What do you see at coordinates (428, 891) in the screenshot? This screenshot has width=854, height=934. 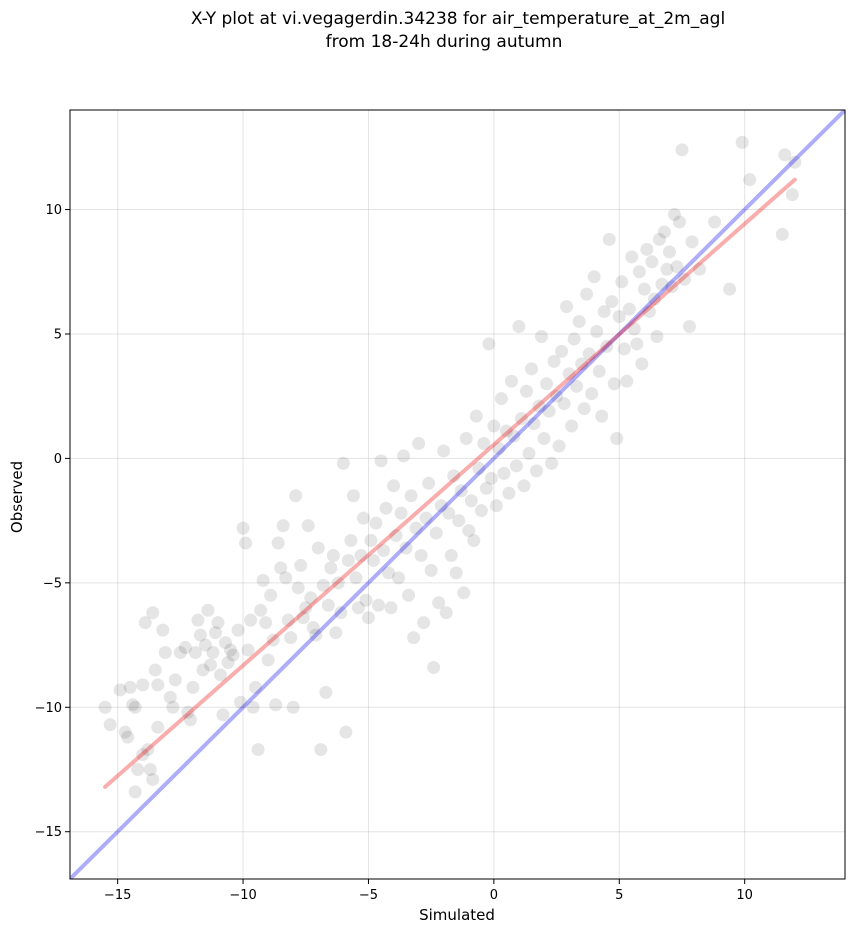 I see `x-axis-ticks: −15 −10 −5 0 5 10` at bounding box center [428, 891].